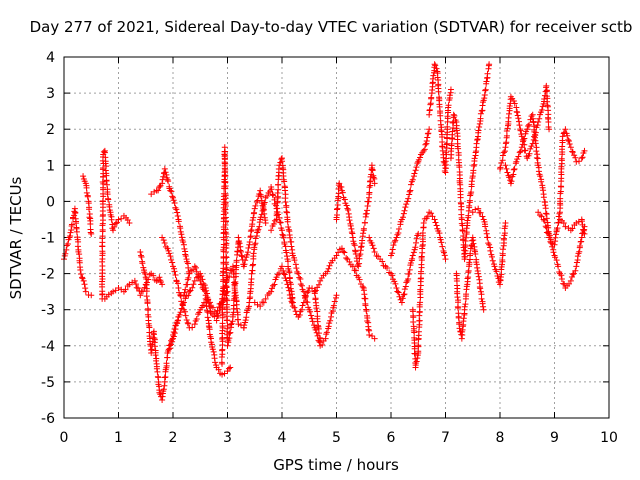 The height and width of the screenshot is (480, 640). I want to click on y-axis-label: SDTVAR / TECUs, so click(16, 237).